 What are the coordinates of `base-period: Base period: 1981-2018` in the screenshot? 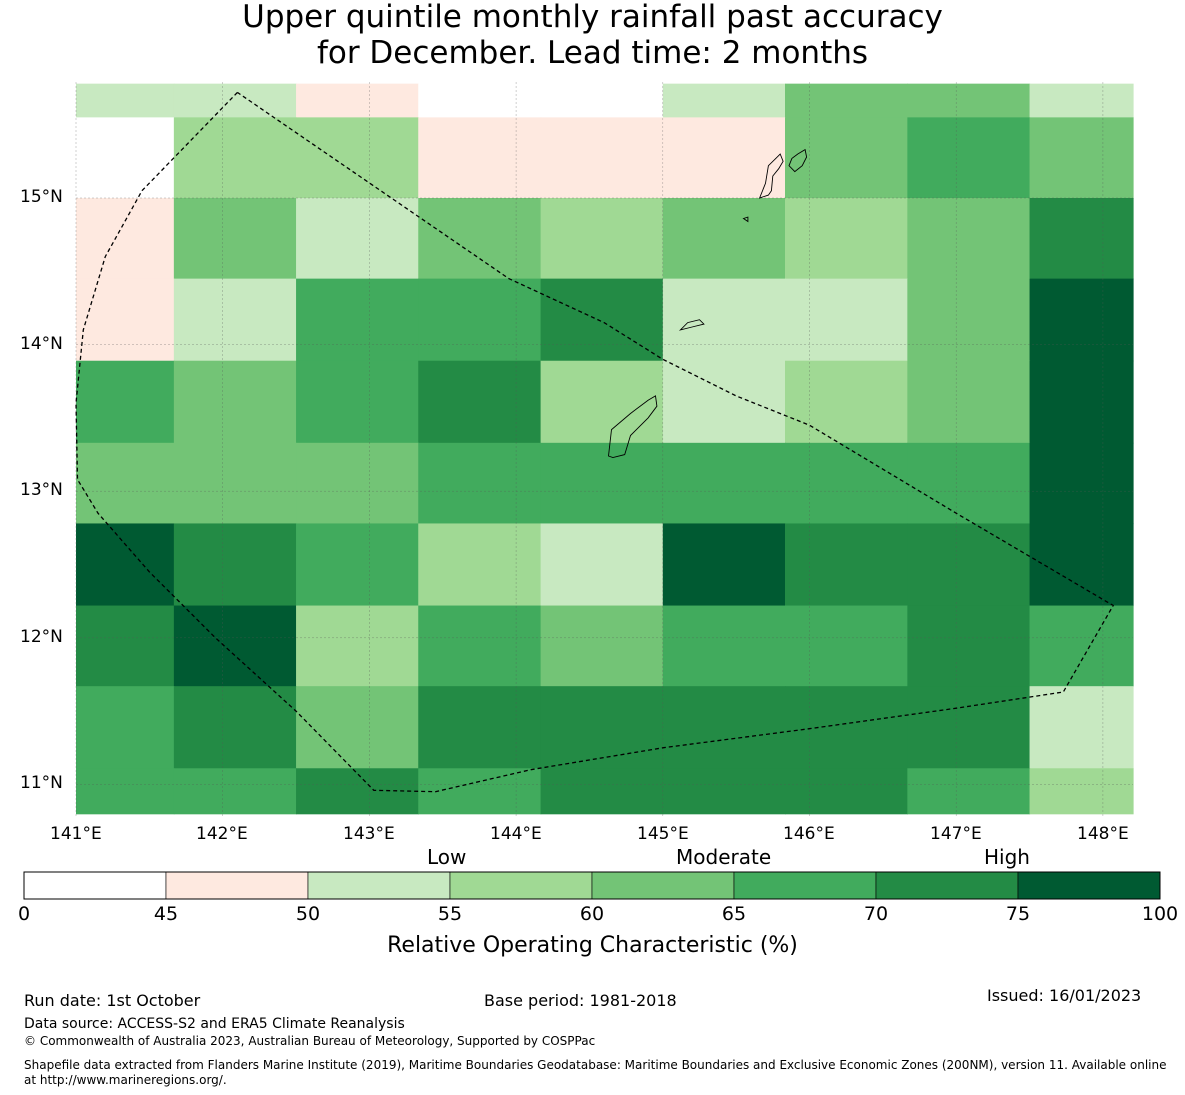 It's located at (580, 1000).